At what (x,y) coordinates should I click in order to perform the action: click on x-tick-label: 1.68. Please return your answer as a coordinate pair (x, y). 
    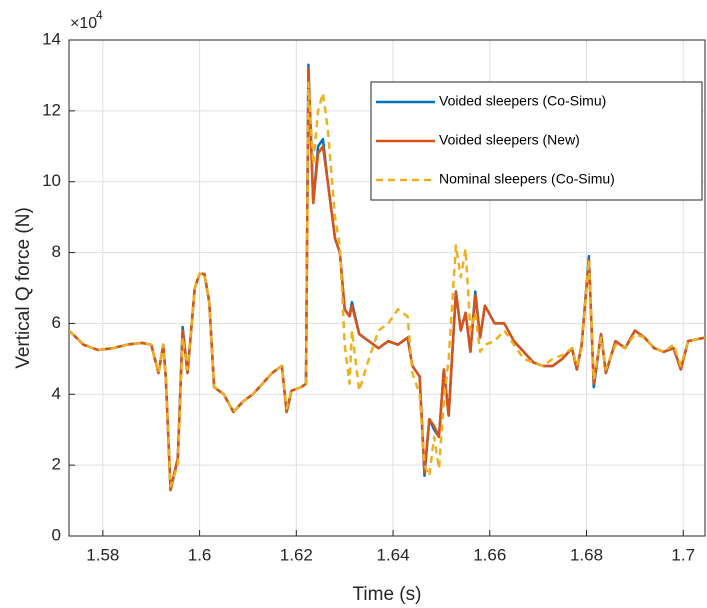
    Looking at the image, I should click on (586, 554).